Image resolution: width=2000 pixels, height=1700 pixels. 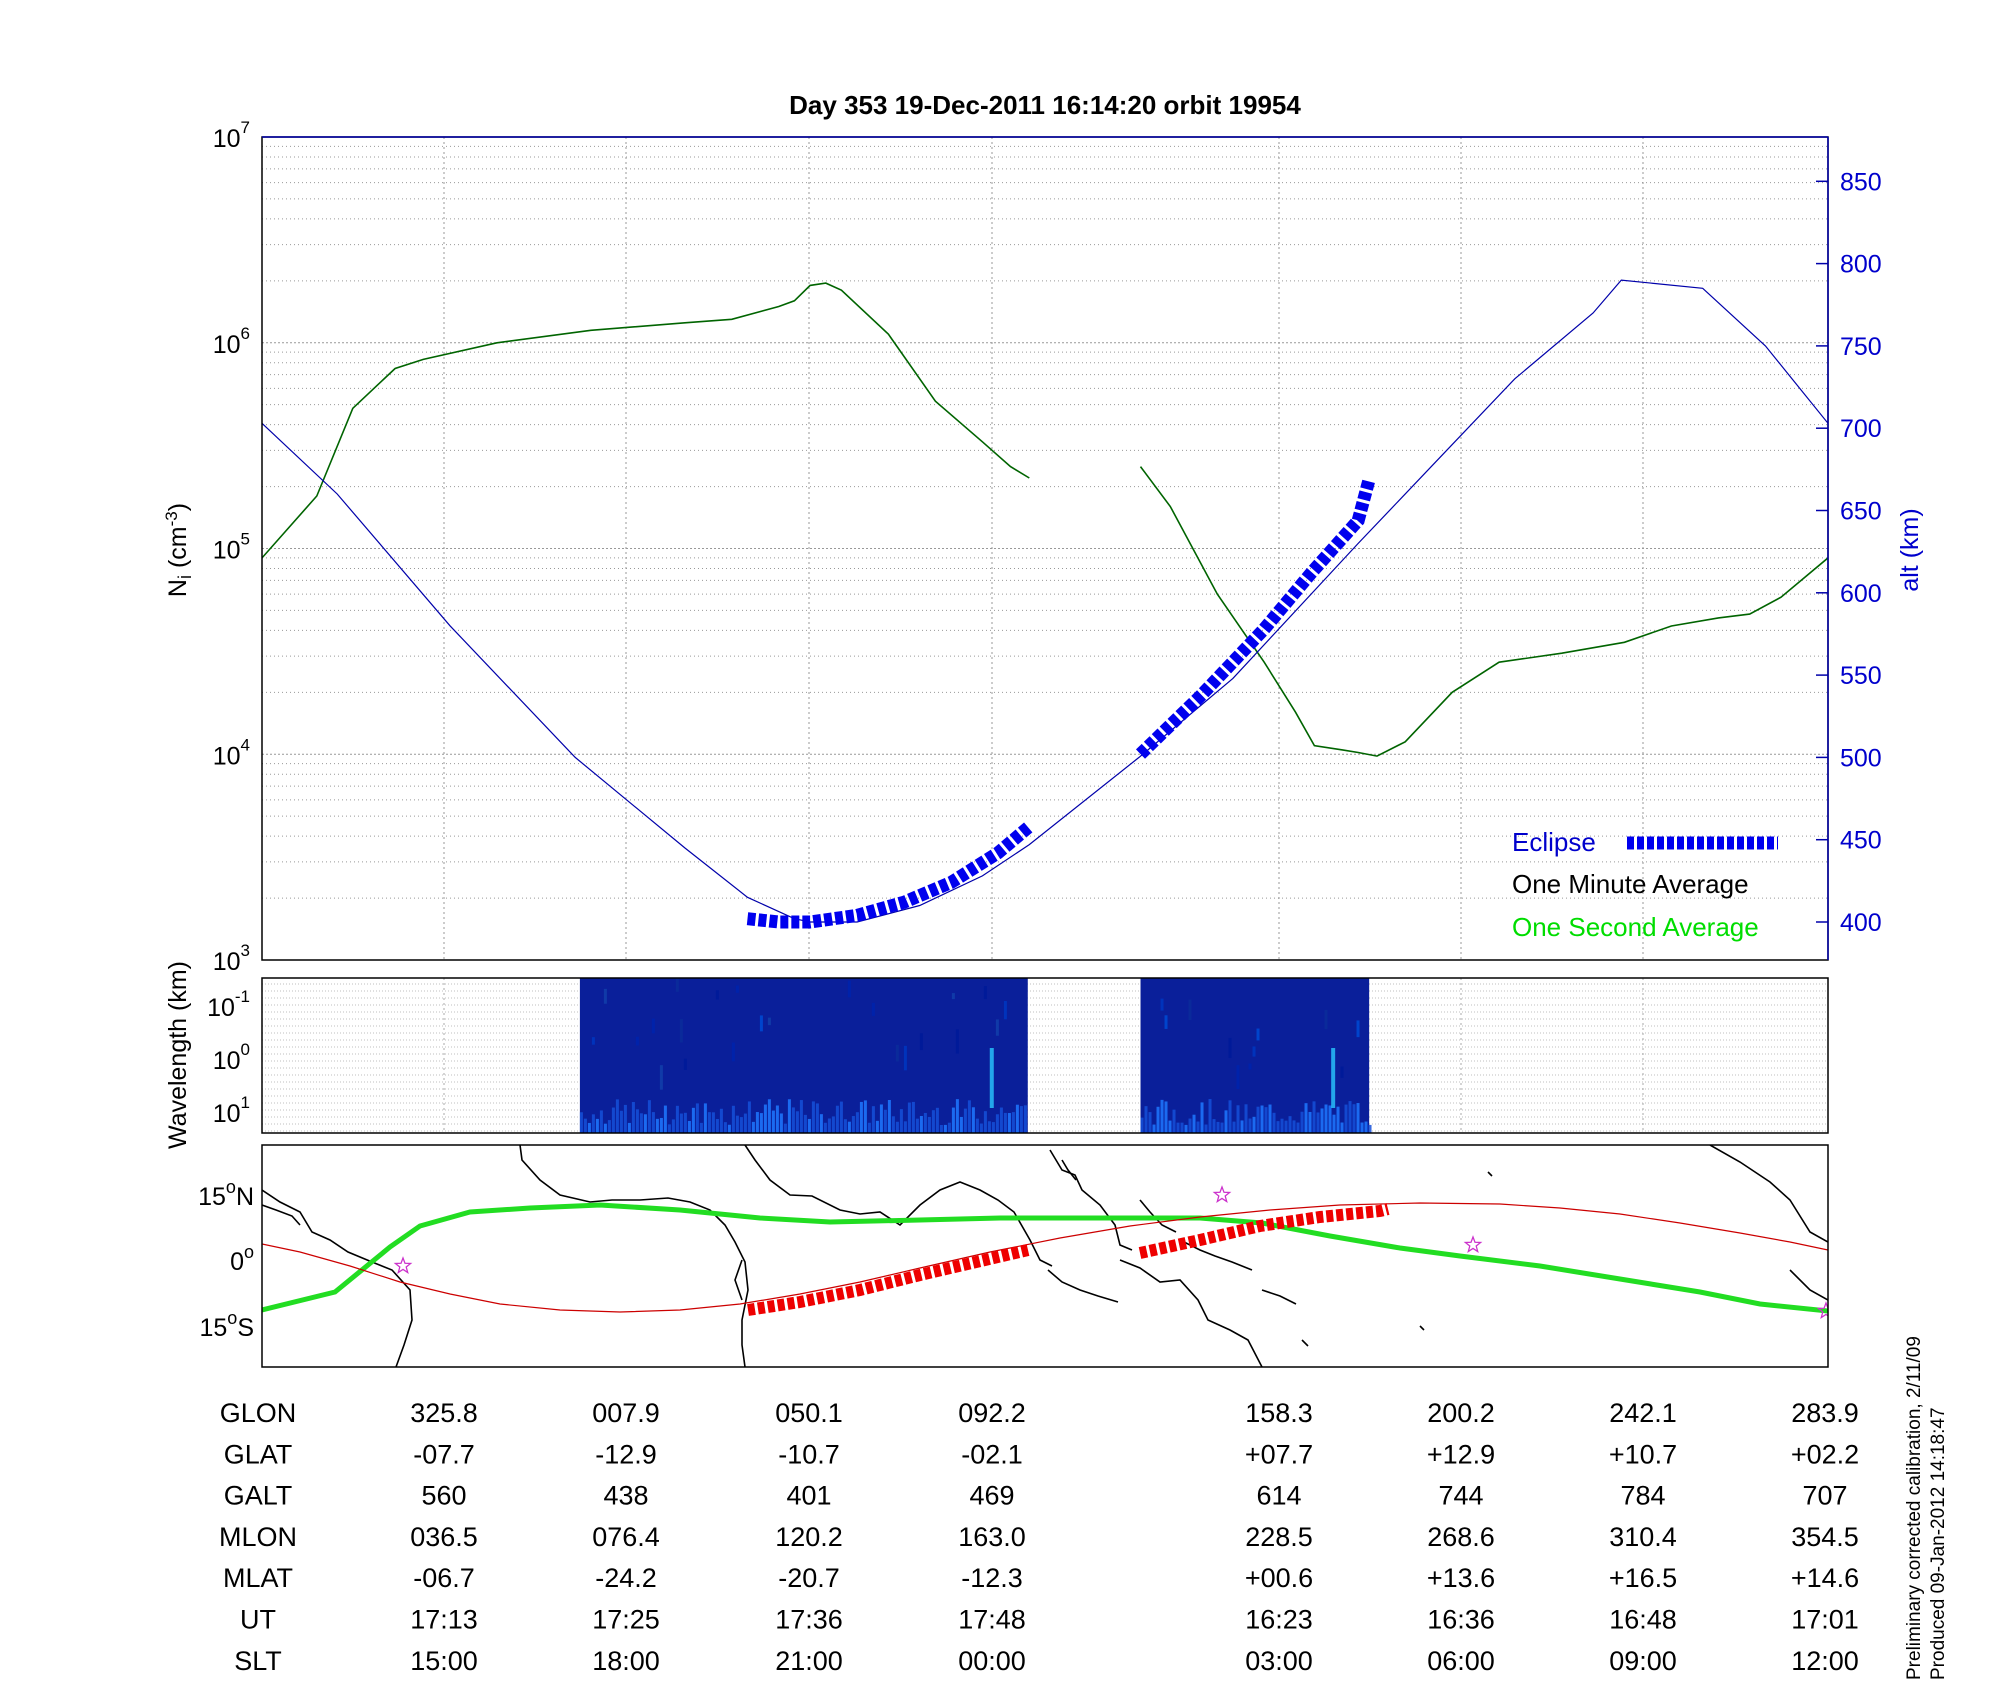 I want to click on density-line, so click(x=646, y=420).